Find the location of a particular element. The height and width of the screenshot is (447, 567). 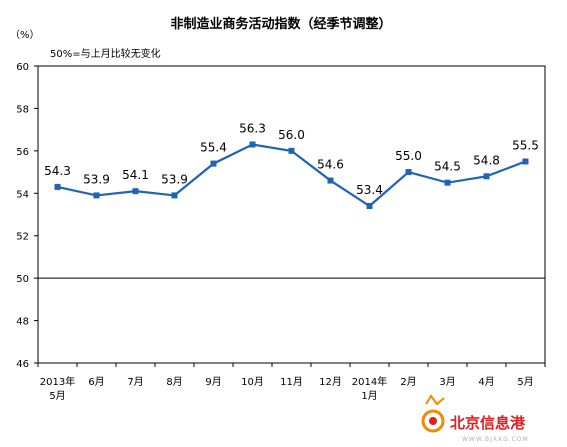

x-tick-label: 8月 is located at coordinates (174, 382).